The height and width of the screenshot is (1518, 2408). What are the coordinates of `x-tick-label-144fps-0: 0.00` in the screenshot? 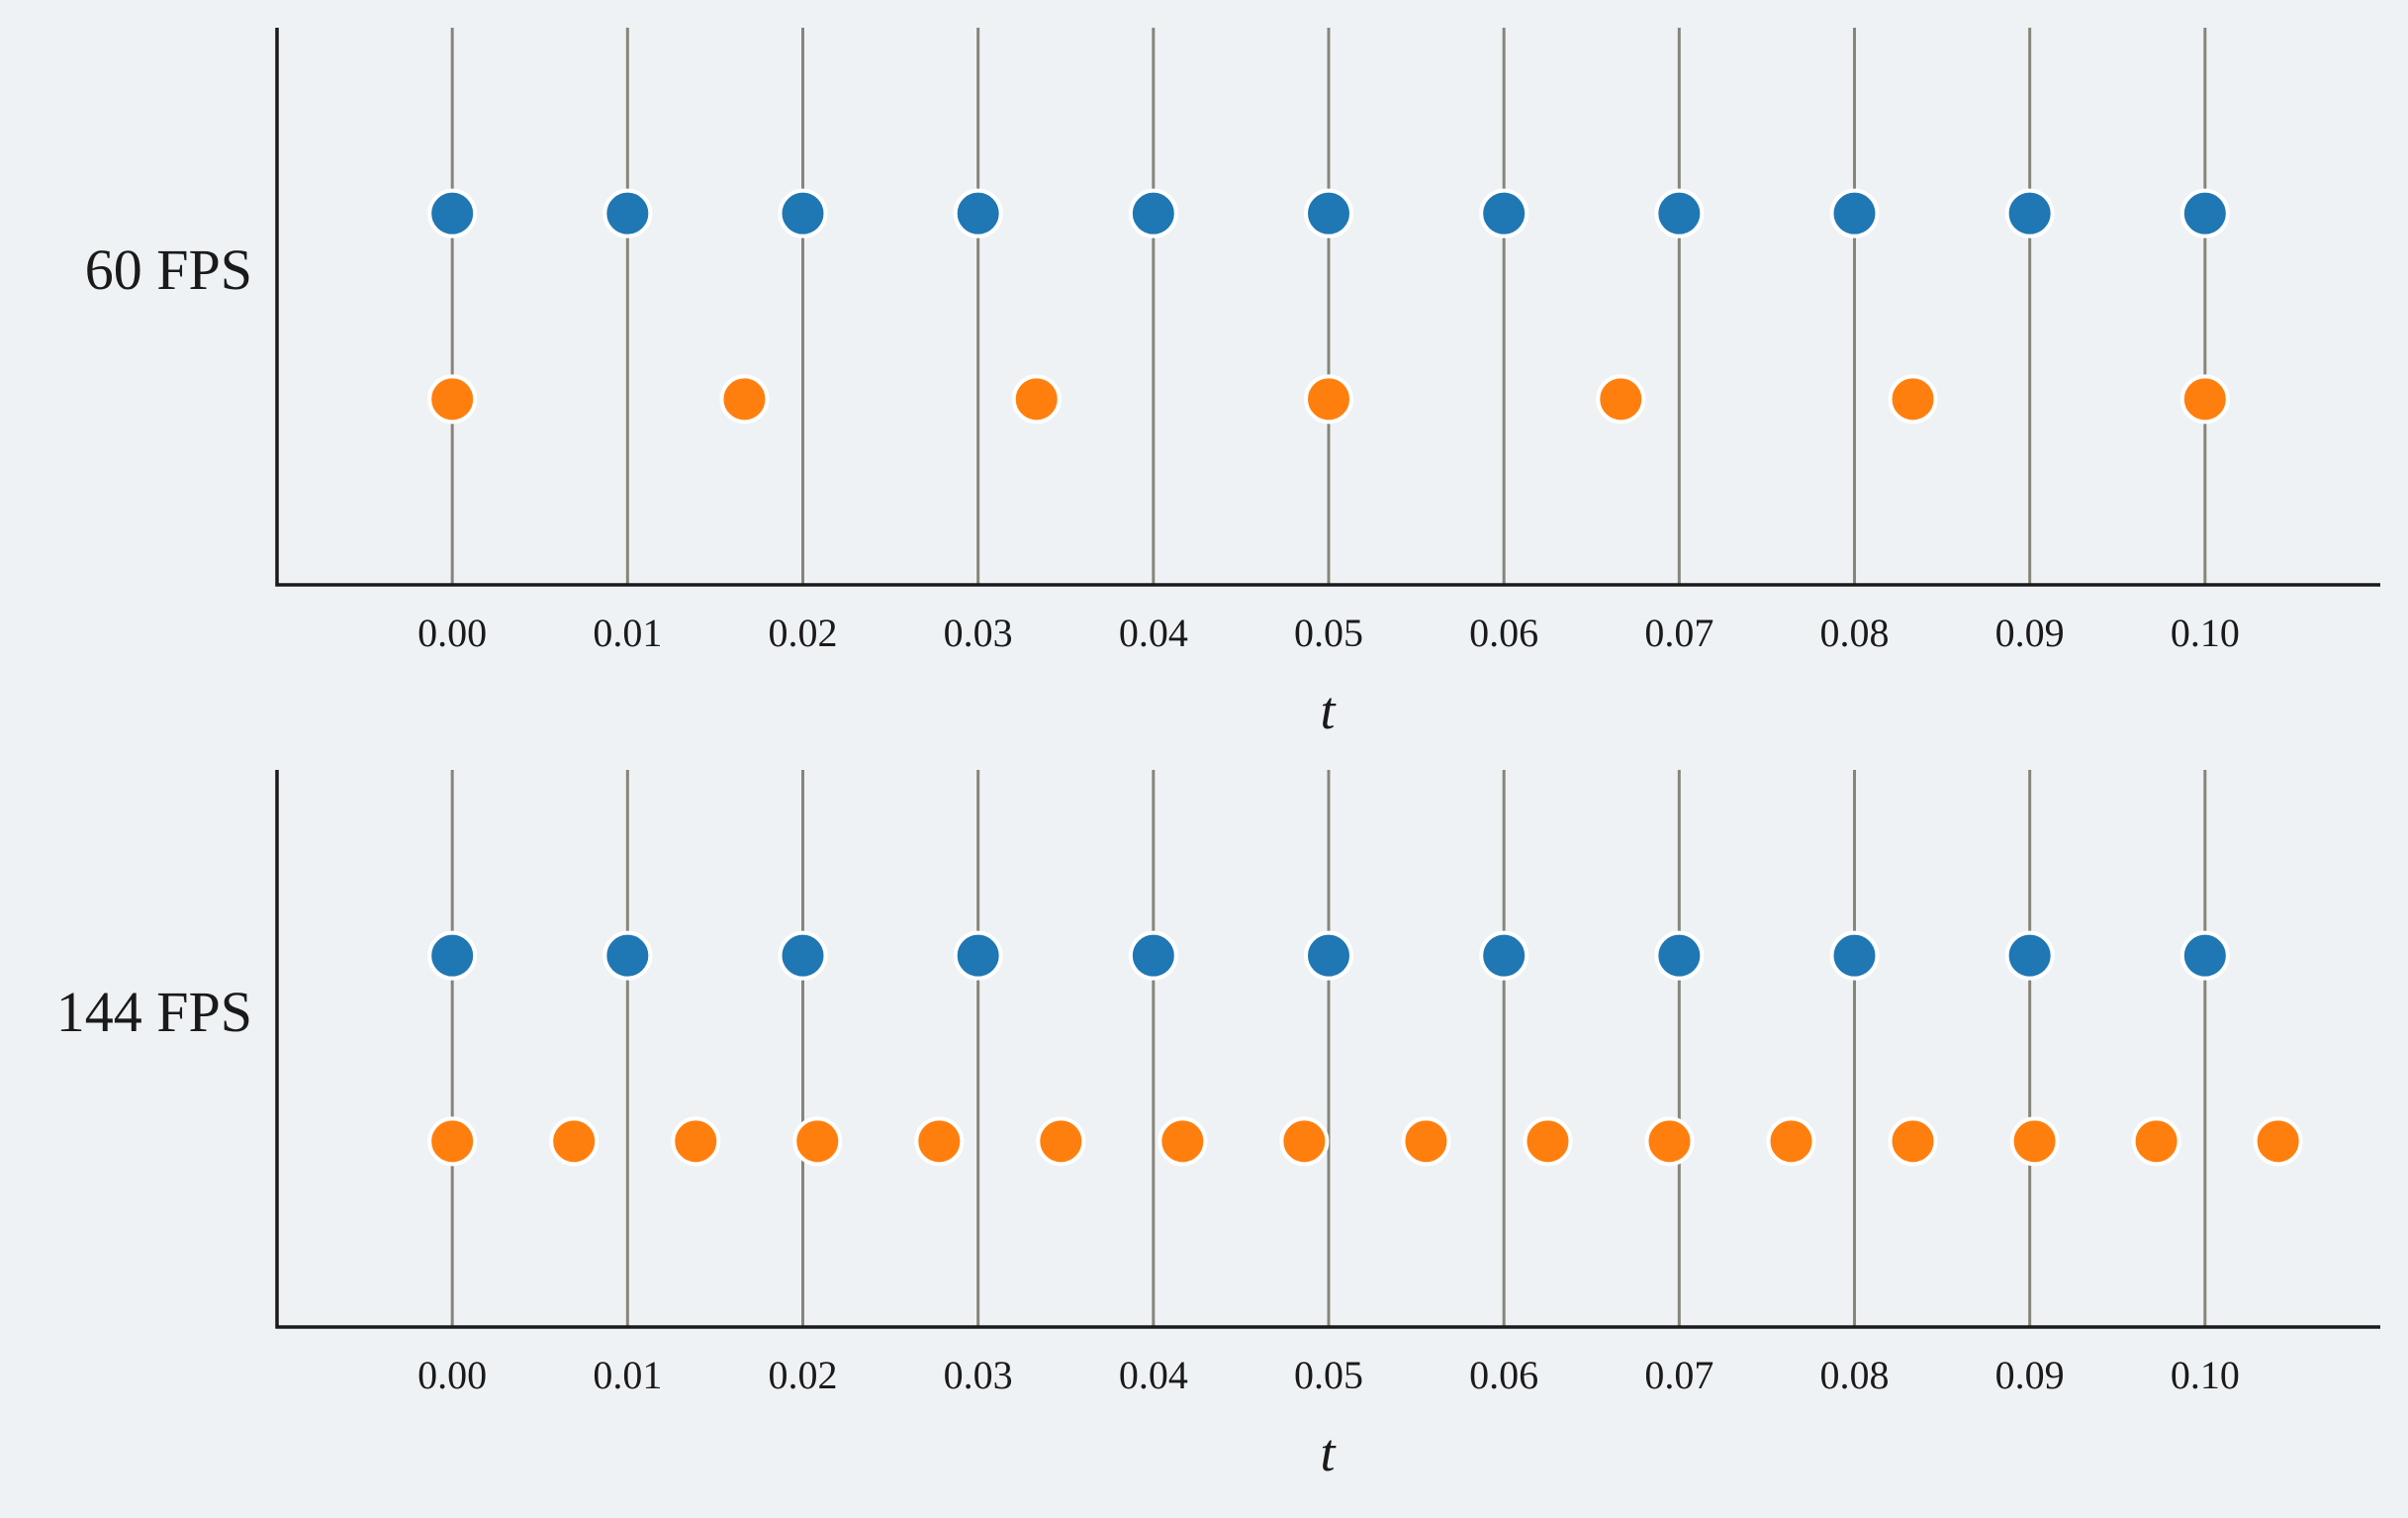 It's located at (452, 1375).